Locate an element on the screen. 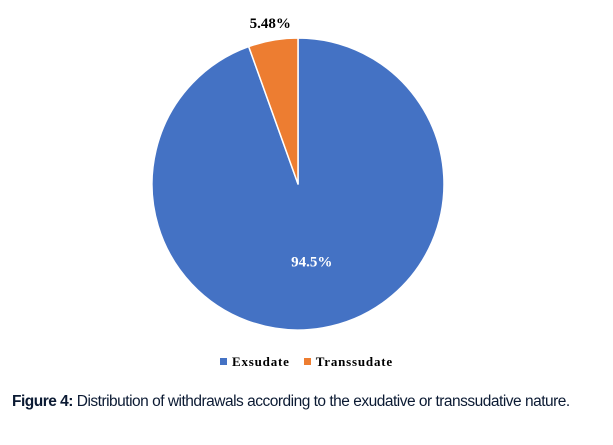 Image resolution: width=613 pixels, height=445 pixels. legend-item-transsudate: Transsudate is located at coordinates (348, 362).